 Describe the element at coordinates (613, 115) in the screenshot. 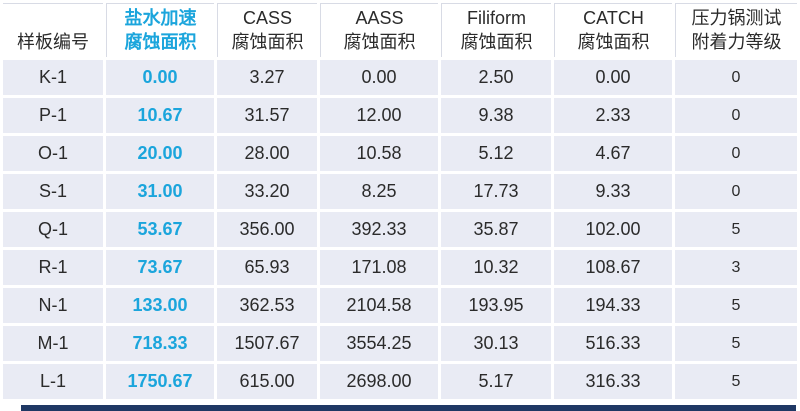

I see `value-cell: 2.33` at that location.